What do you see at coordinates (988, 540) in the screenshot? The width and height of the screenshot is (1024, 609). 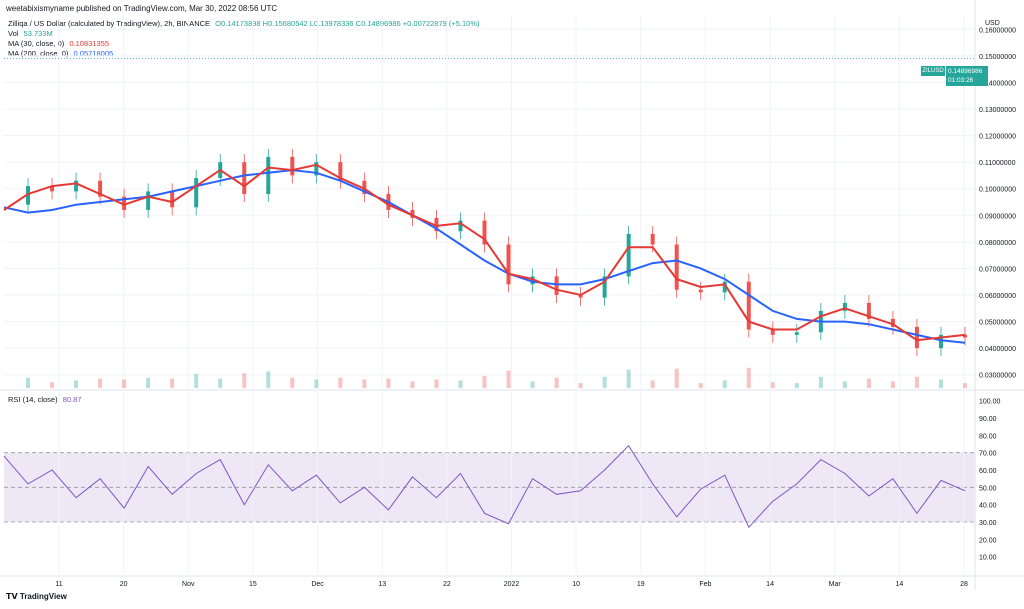 I see `rsi-tick-label: 20.00` at bounding box center [988, 540].